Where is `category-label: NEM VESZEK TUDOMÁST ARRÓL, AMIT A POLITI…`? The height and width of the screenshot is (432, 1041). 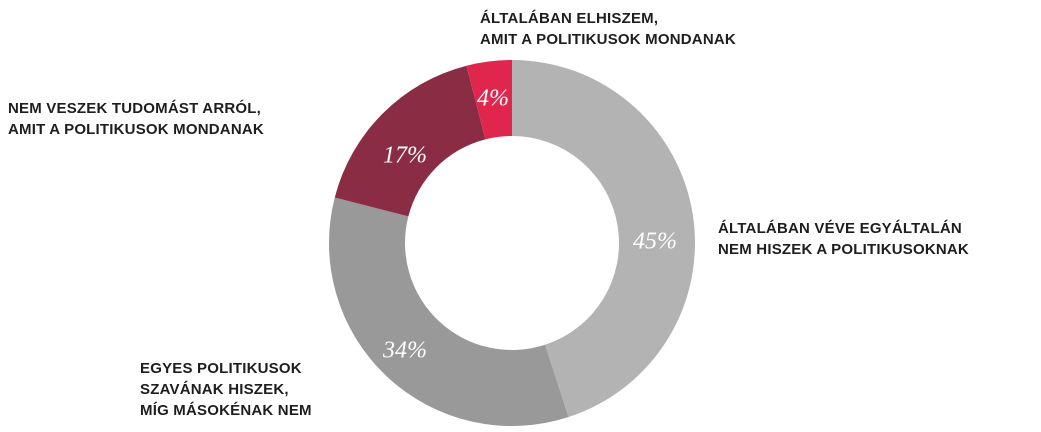 category-label: NEM VESZEK TUDOMÁST ARRÓL, AMIT A POLITI… is located at coordinates (136, 119).